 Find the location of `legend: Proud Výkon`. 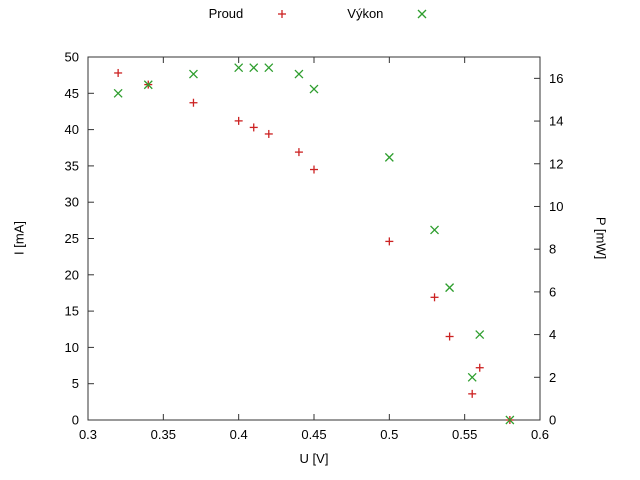

legend: Proud Výkon is located at coordinates (320, 13).